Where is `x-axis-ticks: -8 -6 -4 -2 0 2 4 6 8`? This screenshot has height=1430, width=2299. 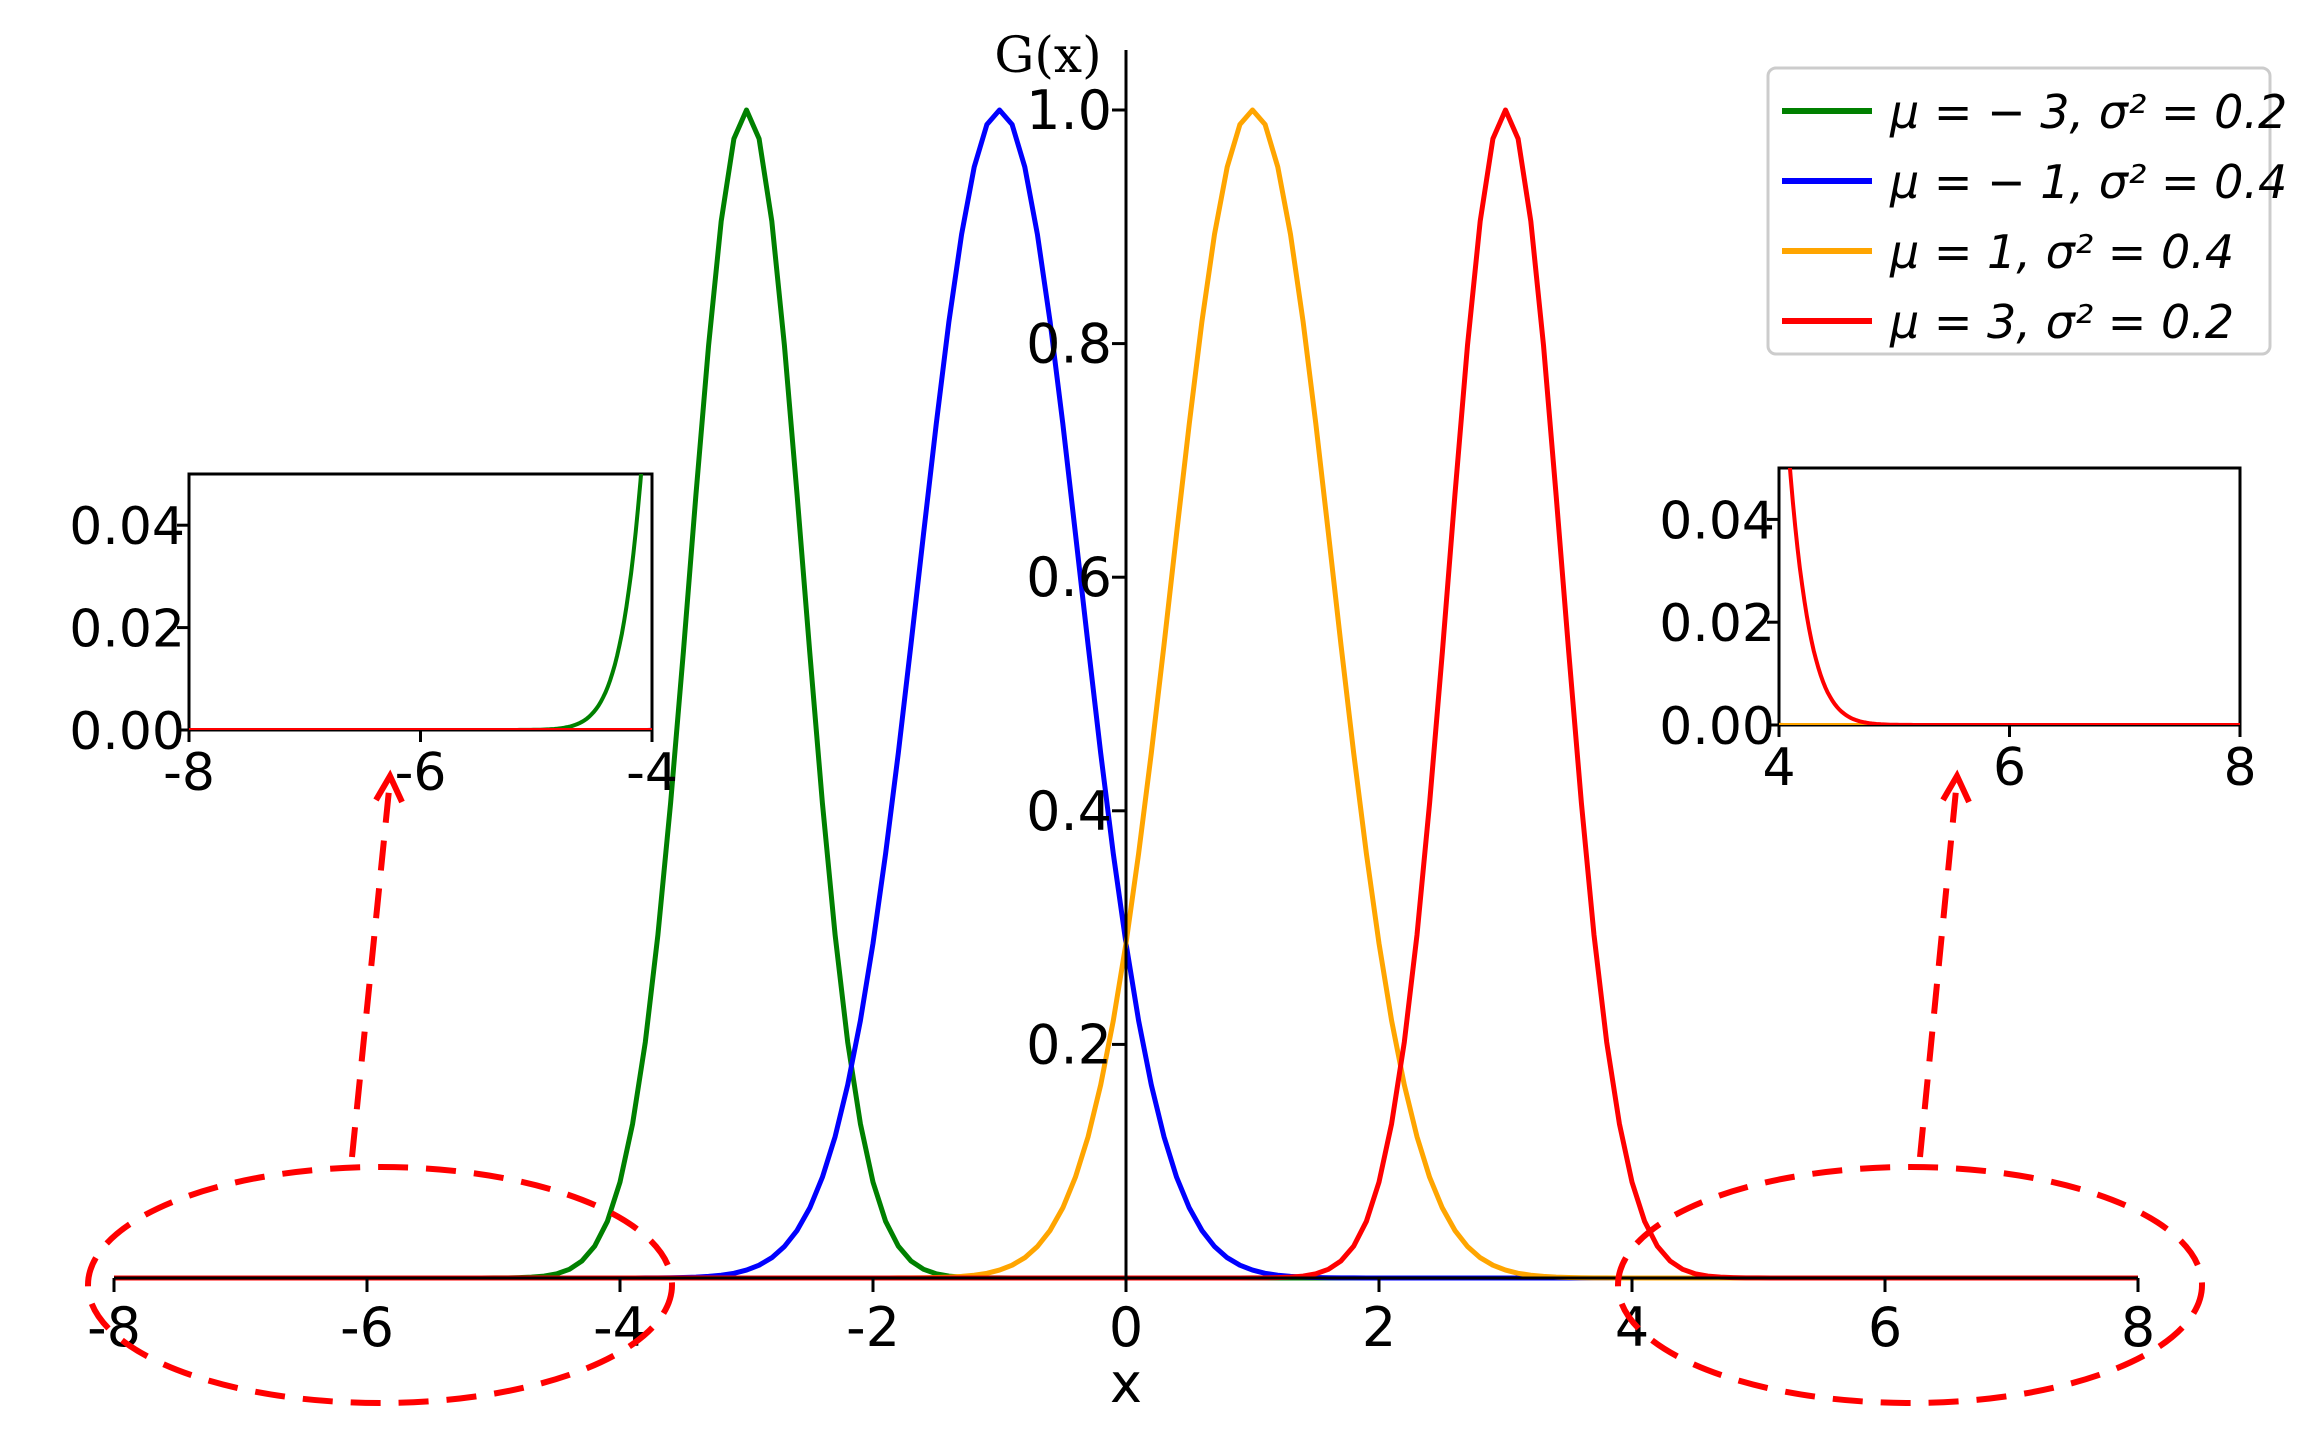 x-axis-ticks: -8 -6 -4 -2 0 2 4 6 8 is located at coordinates (1121, 1318).